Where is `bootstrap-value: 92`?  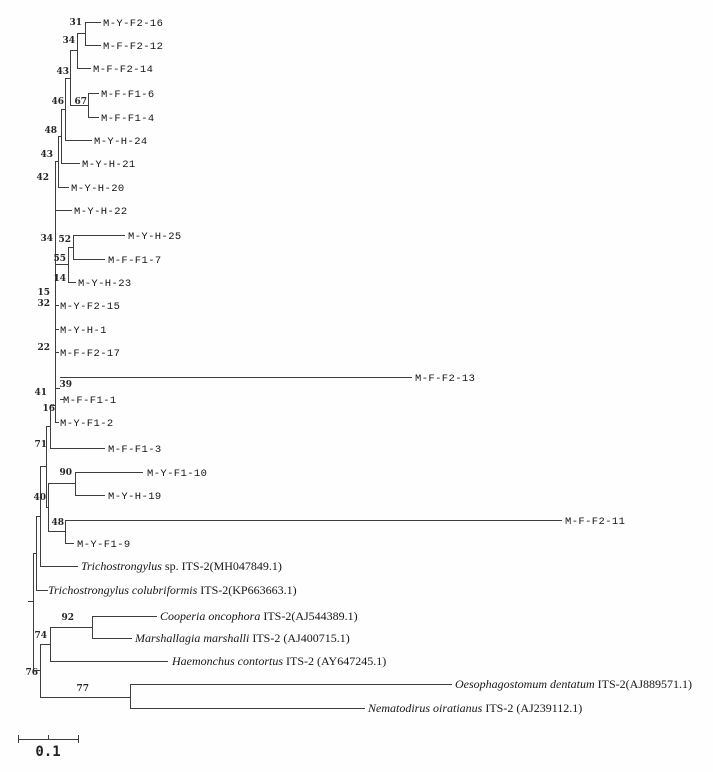
bootstrap-value: 92 is located at coordinates (67, 618).